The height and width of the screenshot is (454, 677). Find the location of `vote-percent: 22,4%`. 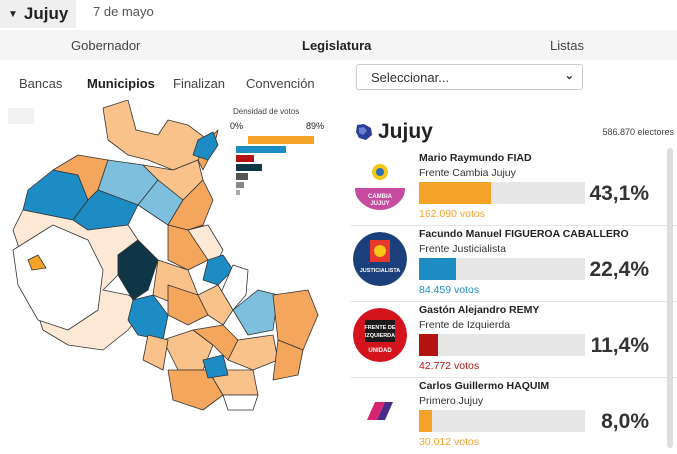

vote-percent: 22,4% is located at coordinates (619, 269).